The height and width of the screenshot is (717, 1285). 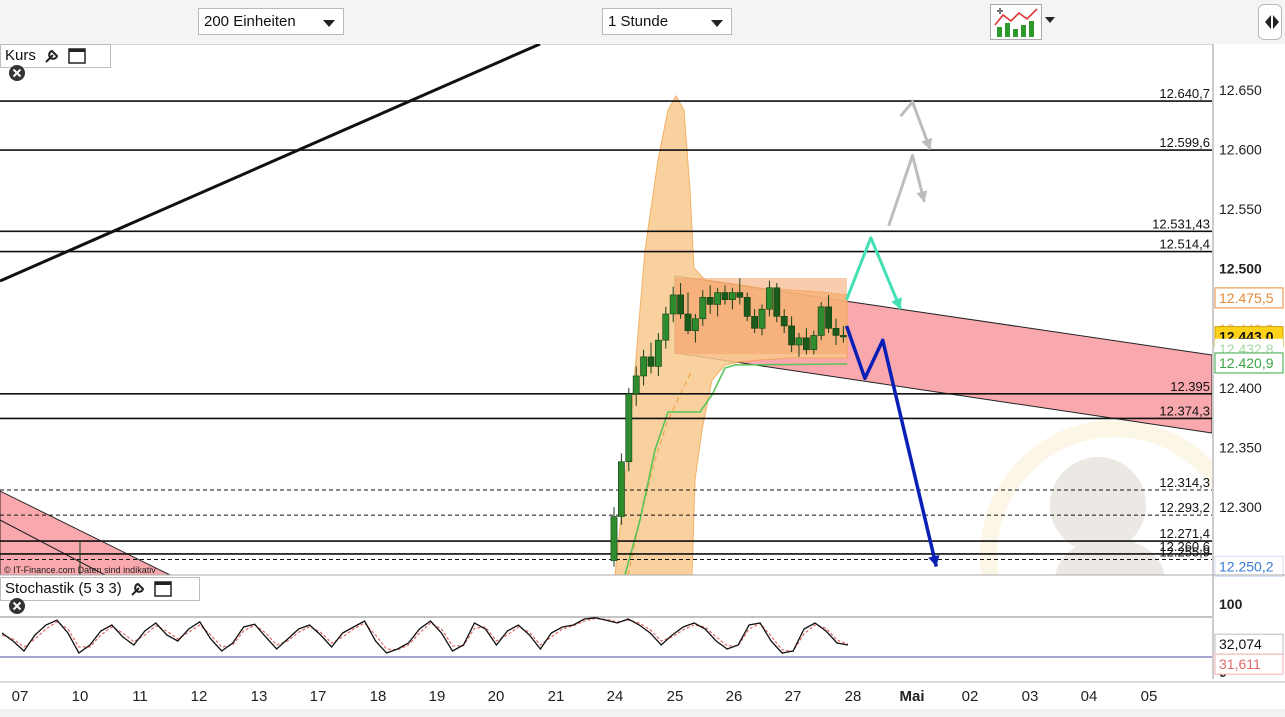 I want to click on forecast-arrow-blue, so click(x=891, y=446).